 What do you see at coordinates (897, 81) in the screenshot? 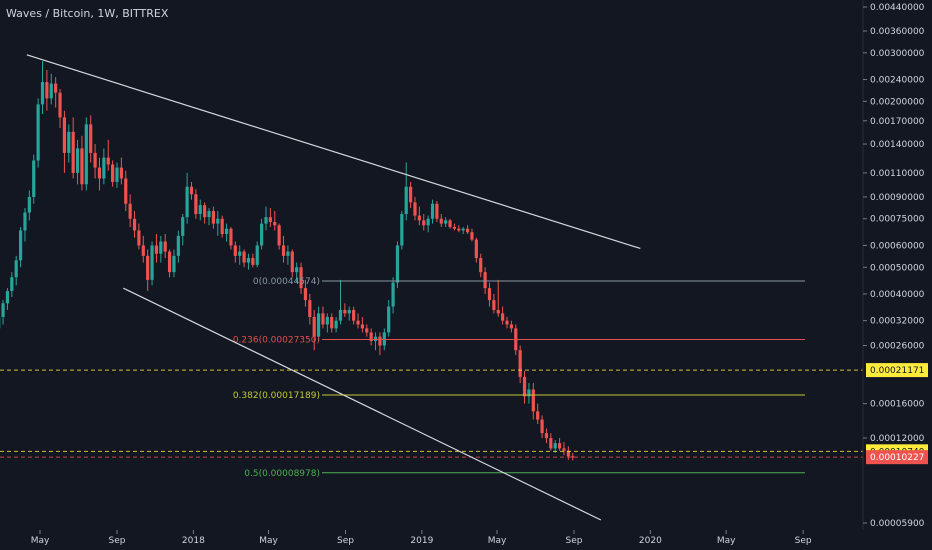
I see `y-tick-label: 0.00240000` at bounding box center [897, 81].